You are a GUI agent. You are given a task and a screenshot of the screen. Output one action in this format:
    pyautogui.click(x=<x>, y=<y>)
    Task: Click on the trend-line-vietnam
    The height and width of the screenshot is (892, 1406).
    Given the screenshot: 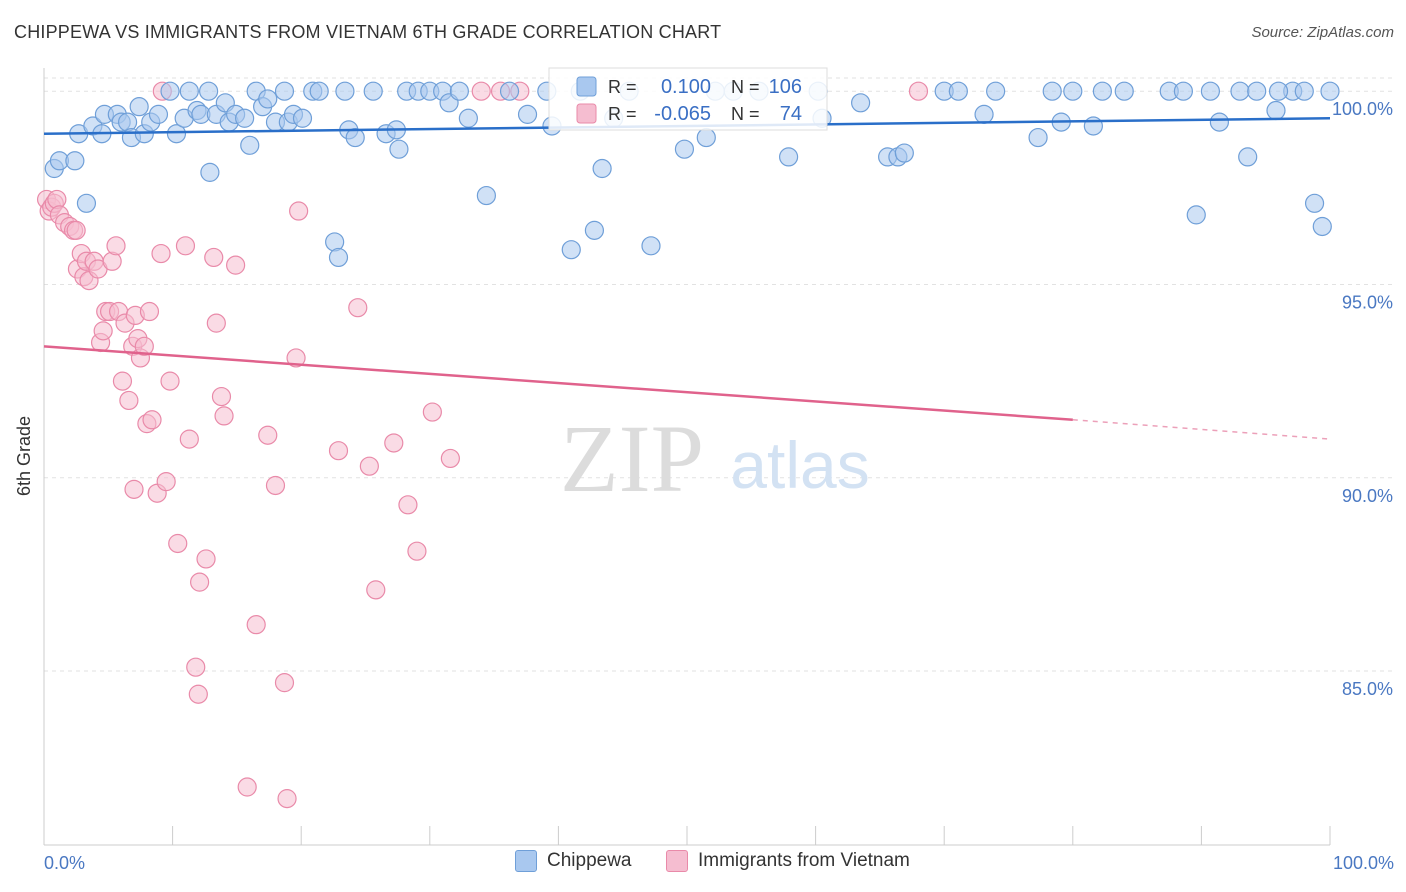 What is the action you would take?
    pyautogui.click(x=558, y=383)
    